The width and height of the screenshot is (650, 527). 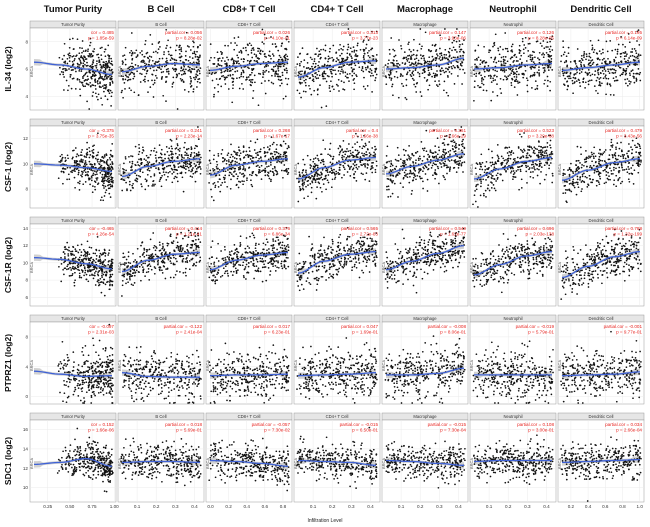 I want to click on p-value-label: p = 8.28e-05, so click(x=541, y=38).